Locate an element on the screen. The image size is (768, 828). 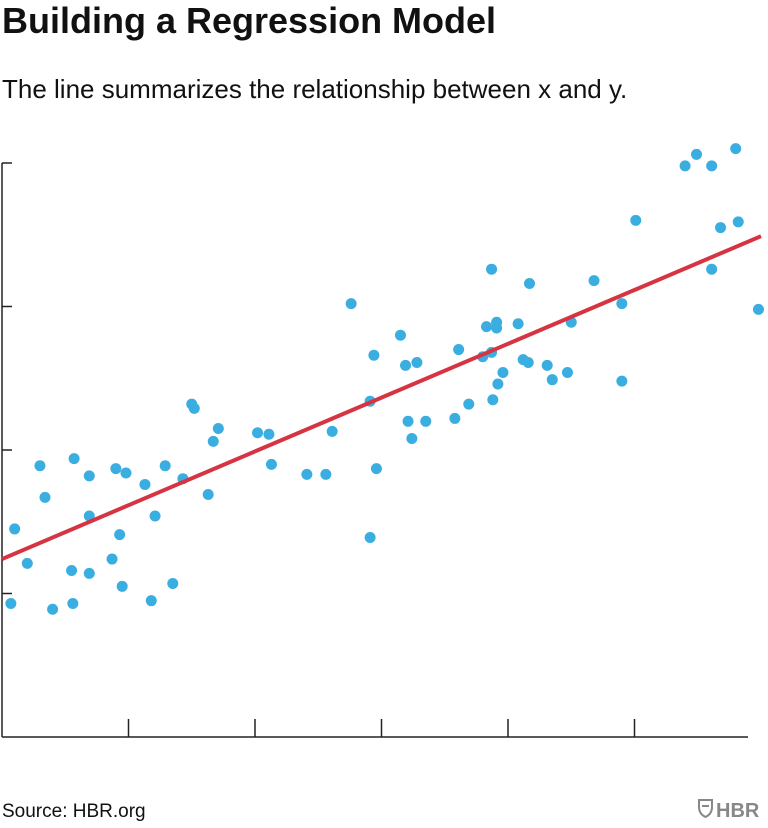
chart-title: Building a Regression Model is located at coordinates (249, 20).